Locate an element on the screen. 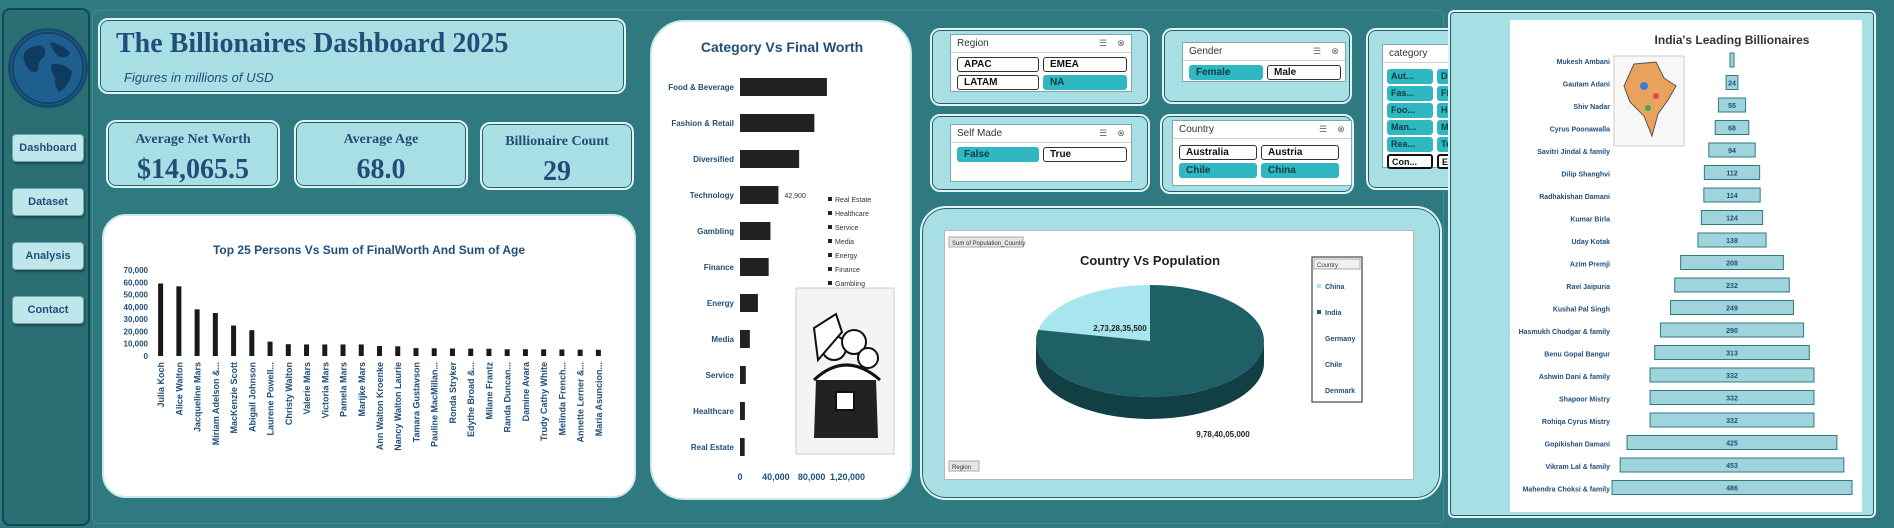  funnel-category-label: Kushal Pal Singh is located at coordinates (1581, 310).